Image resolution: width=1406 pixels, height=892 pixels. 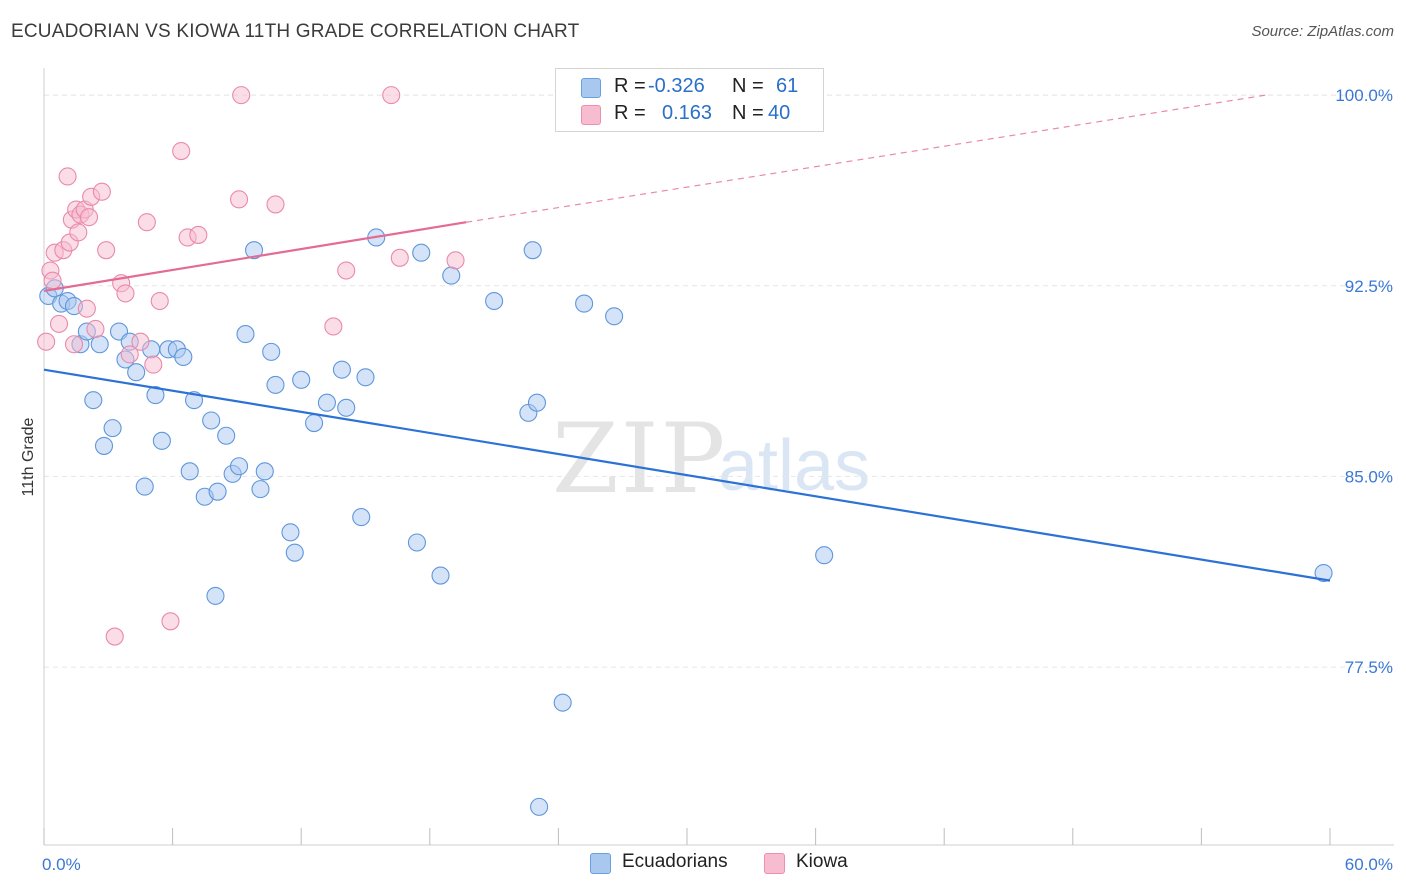 What do you see at coordinates (794, 466) in the screenshot?
I see `watermark-atlas: atlas` at bounding box center [794, 466].